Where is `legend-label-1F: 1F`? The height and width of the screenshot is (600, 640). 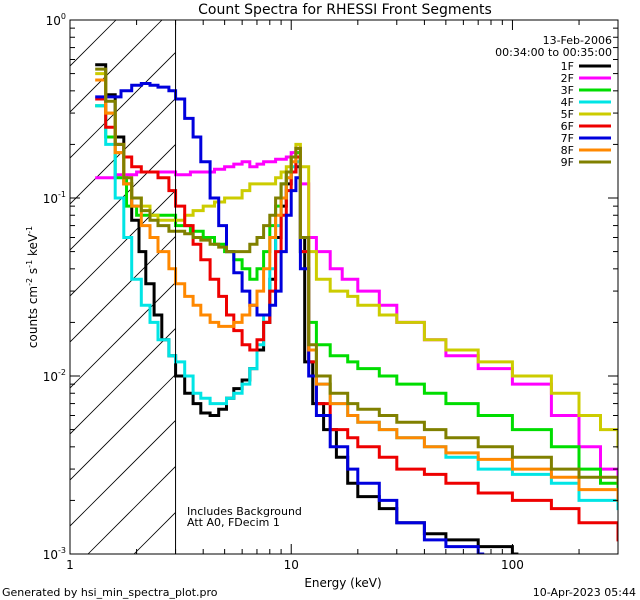
legend-label-1F: 1F is located at coordinates (567, 66).